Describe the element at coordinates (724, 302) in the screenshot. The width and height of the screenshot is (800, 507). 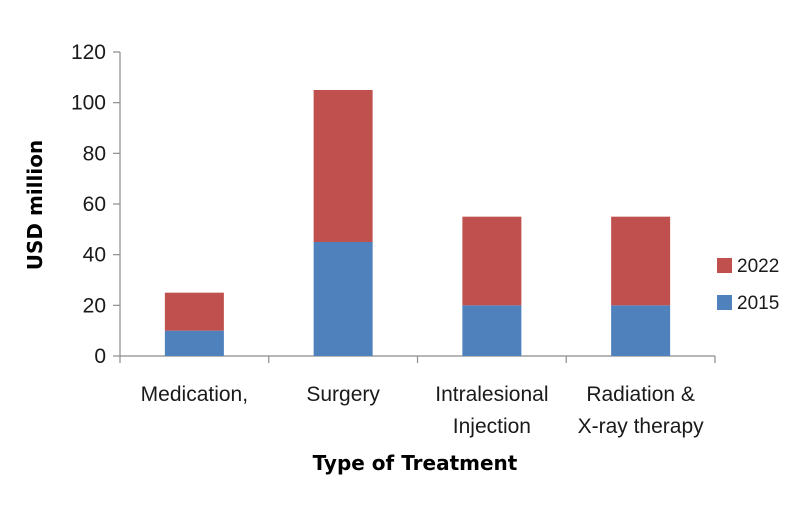
I see `legend-swatch-2015` at that location.